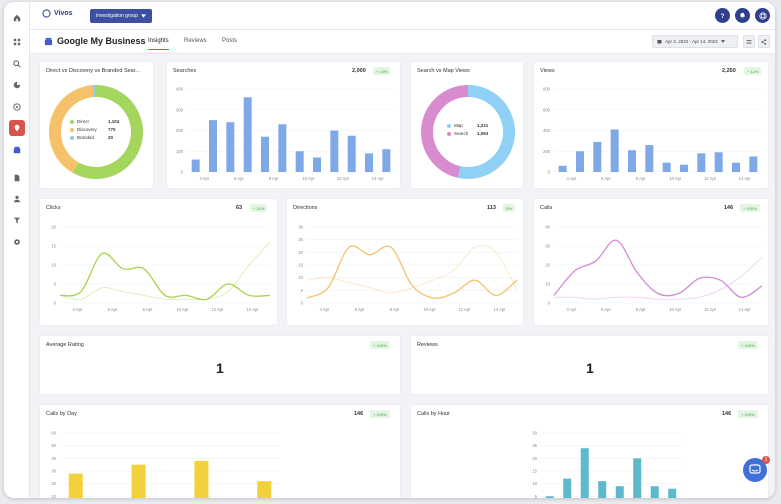 The image size is (781, 504). I want to click on donut-slice-direct, so click(107, 132).